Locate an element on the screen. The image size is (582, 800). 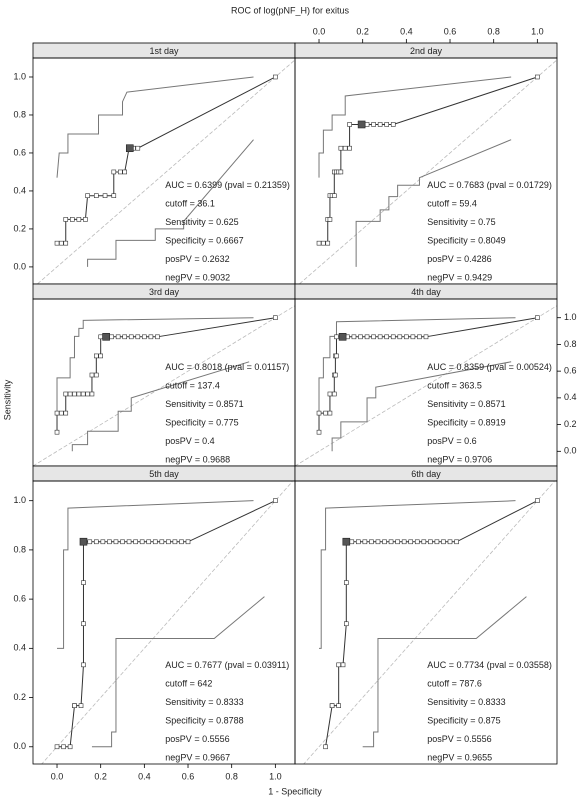
stat-text: Sensitivity = 0.75 is located at coordinates (461, 222).